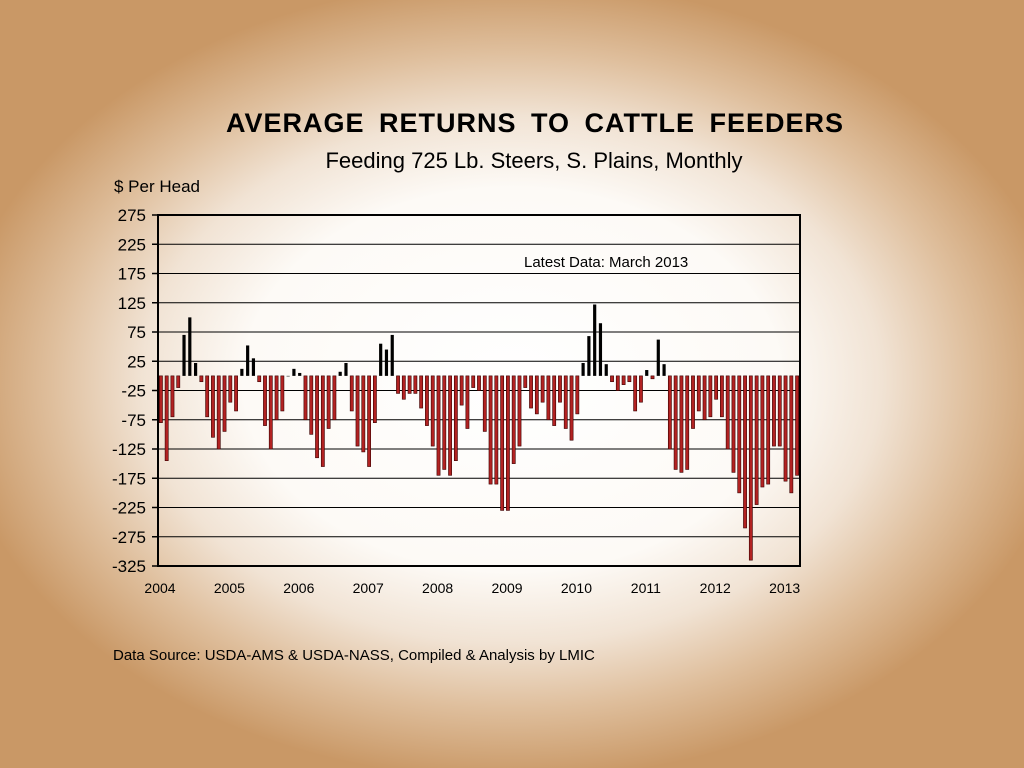 This screenshot has width=1024, height=768. What do you see at coordinates (472, 588) in the screenshot?
I see `x-tick-layer: 2004 2005 2006 2007 2008 2009 2010 2011 2012 2013` at bounding box center [472, 588].